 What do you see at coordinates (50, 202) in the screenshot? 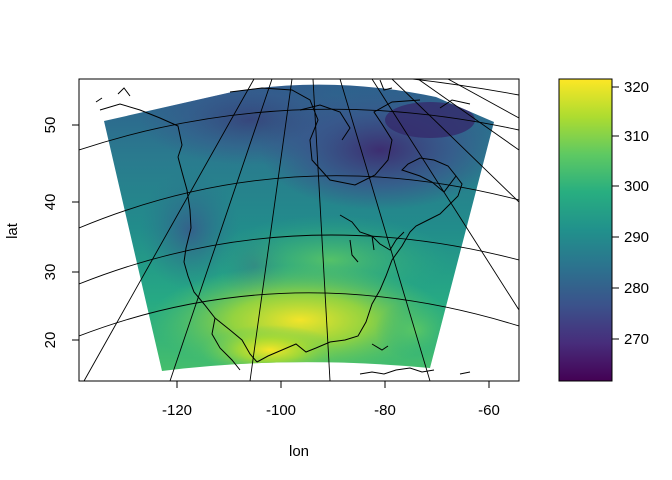
I see `y-tick-label: 40` at bounding box center [50, 202].